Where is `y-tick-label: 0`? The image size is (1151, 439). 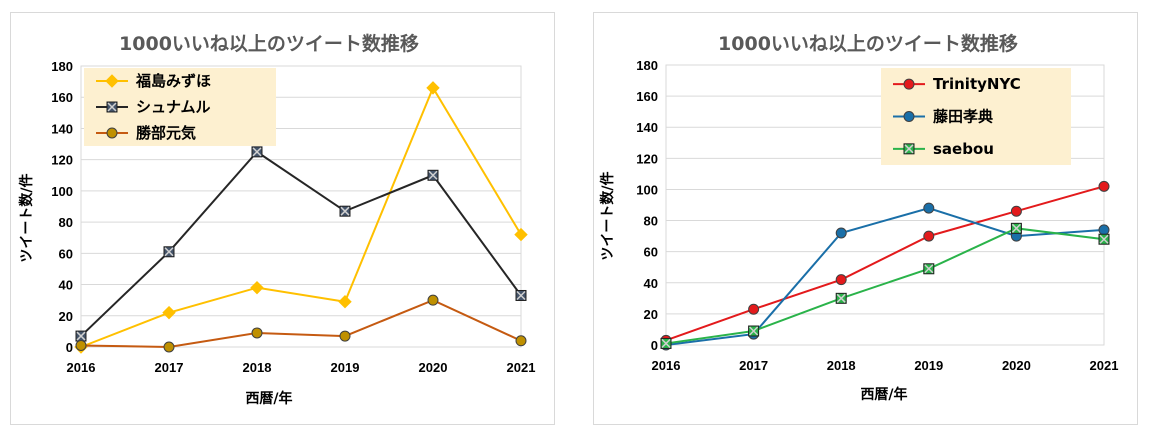 y-tick-label: 0 is located at coordinates (69, 347).